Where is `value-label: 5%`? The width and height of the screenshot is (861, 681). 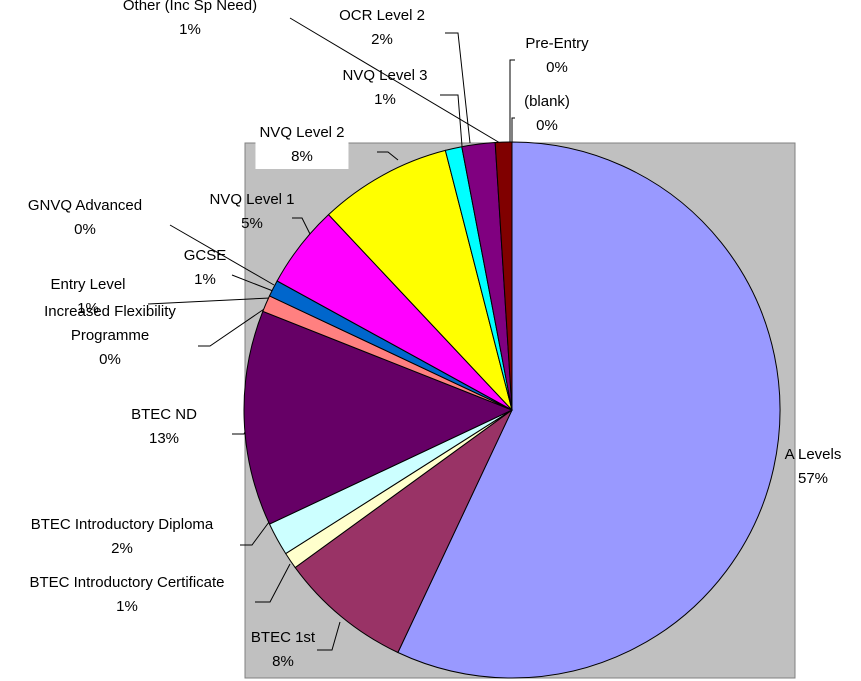 value-label: 5% is located at coordinates (252, 223).